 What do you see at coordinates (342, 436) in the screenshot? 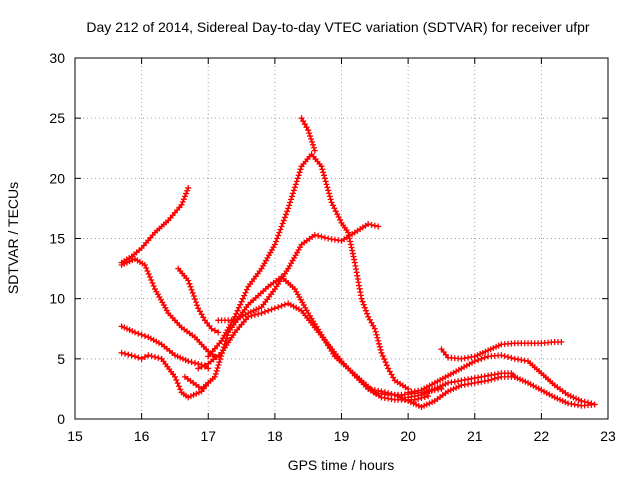
I see `x-tick-label: 19` at bounding box center [342, 436].